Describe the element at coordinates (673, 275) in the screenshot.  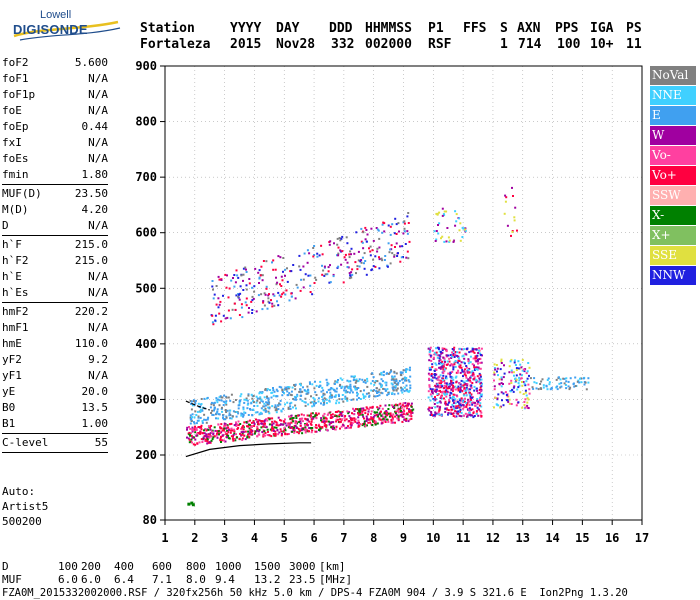
I see `legend-nnw: NNW` at that location.